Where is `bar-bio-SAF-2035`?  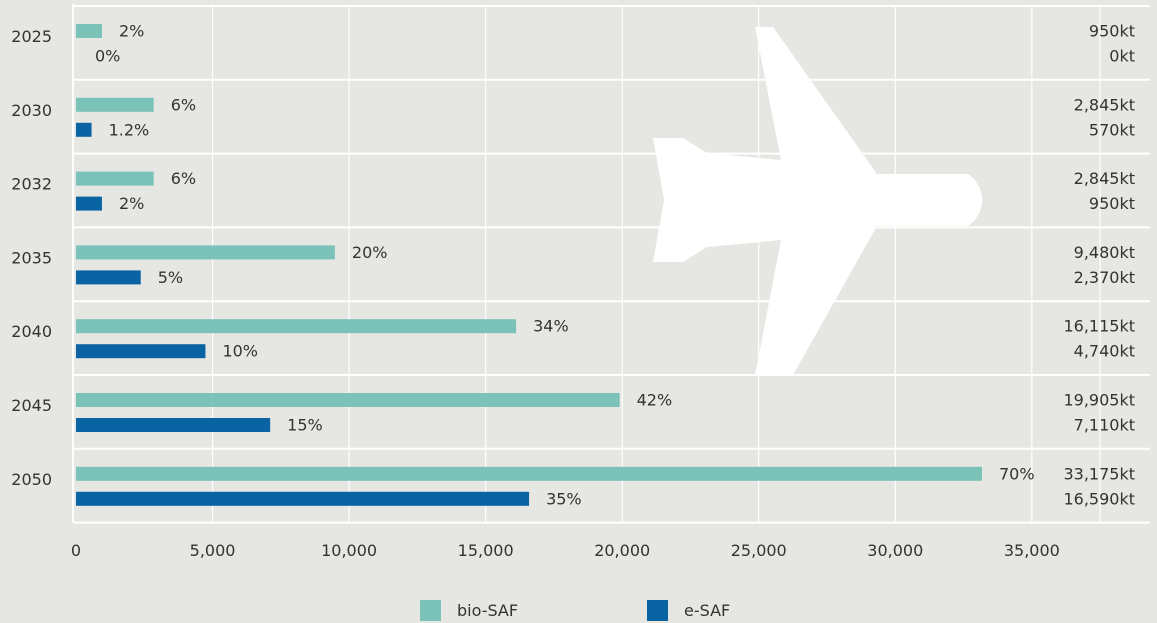 bar-bio-SAF-2035 is located at coordinates (205, 252).